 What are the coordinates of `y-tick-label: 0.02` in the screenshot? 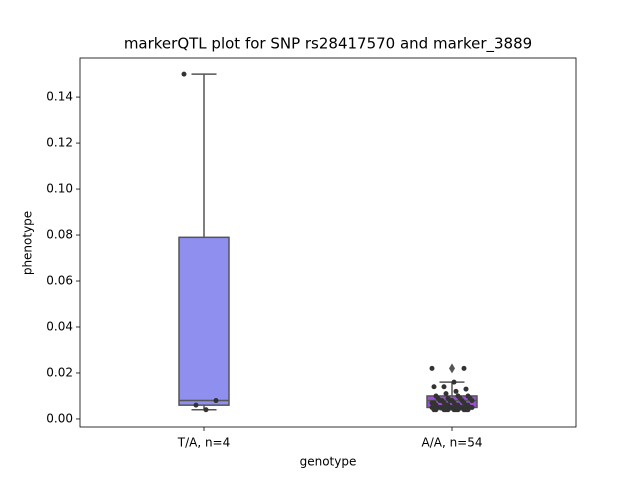 It's located at (59, 372).